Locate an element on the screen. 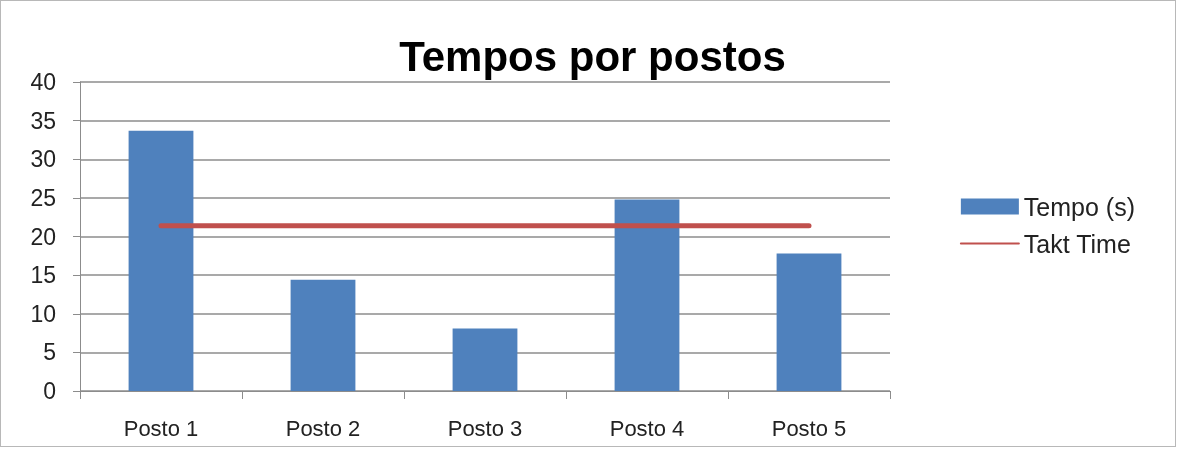 The width and height of the screenshot is (1185, 450). x-tick-label: Posto 3 is located at coordinates (485, 428).